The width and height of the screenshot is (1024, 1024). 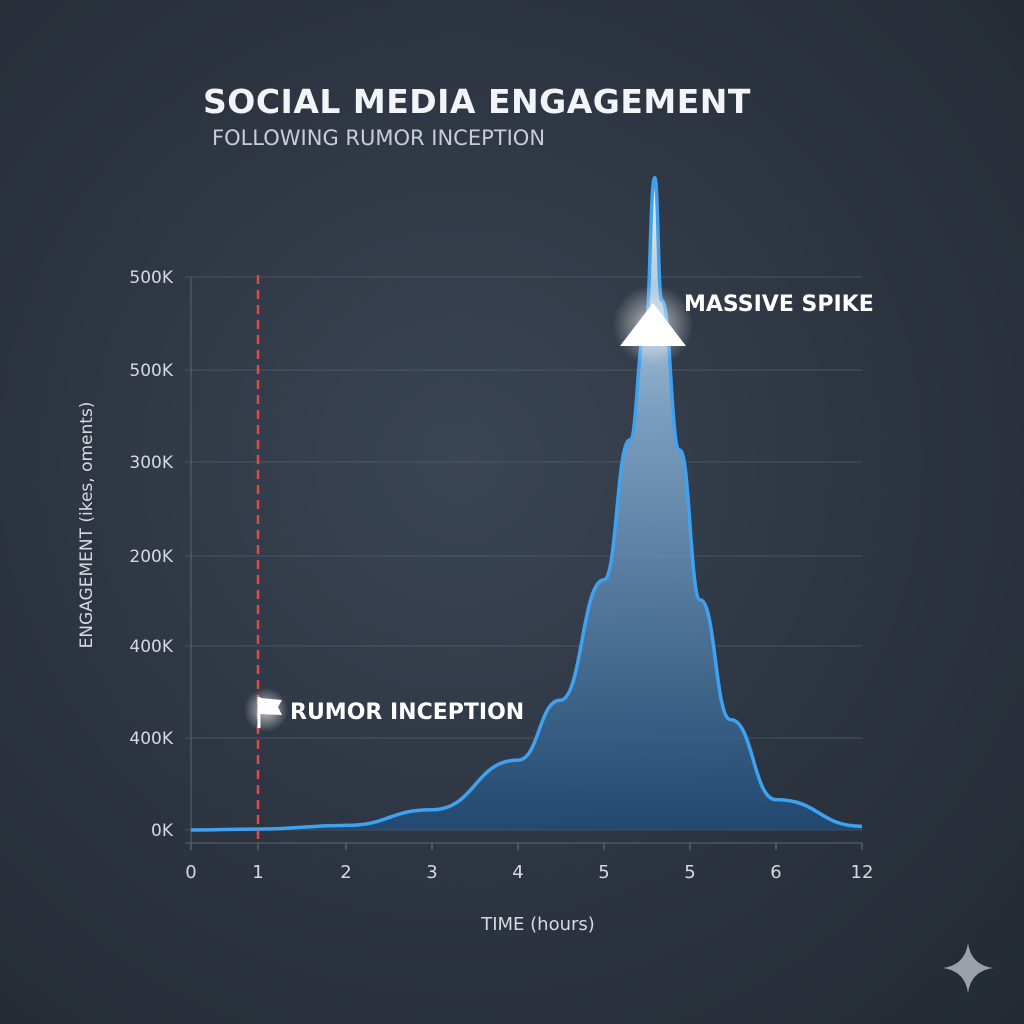 What do you see at coordinates (257, 872) in the screenshot?
I see `x-tick-label: 1` at bounding box center [257, 872].